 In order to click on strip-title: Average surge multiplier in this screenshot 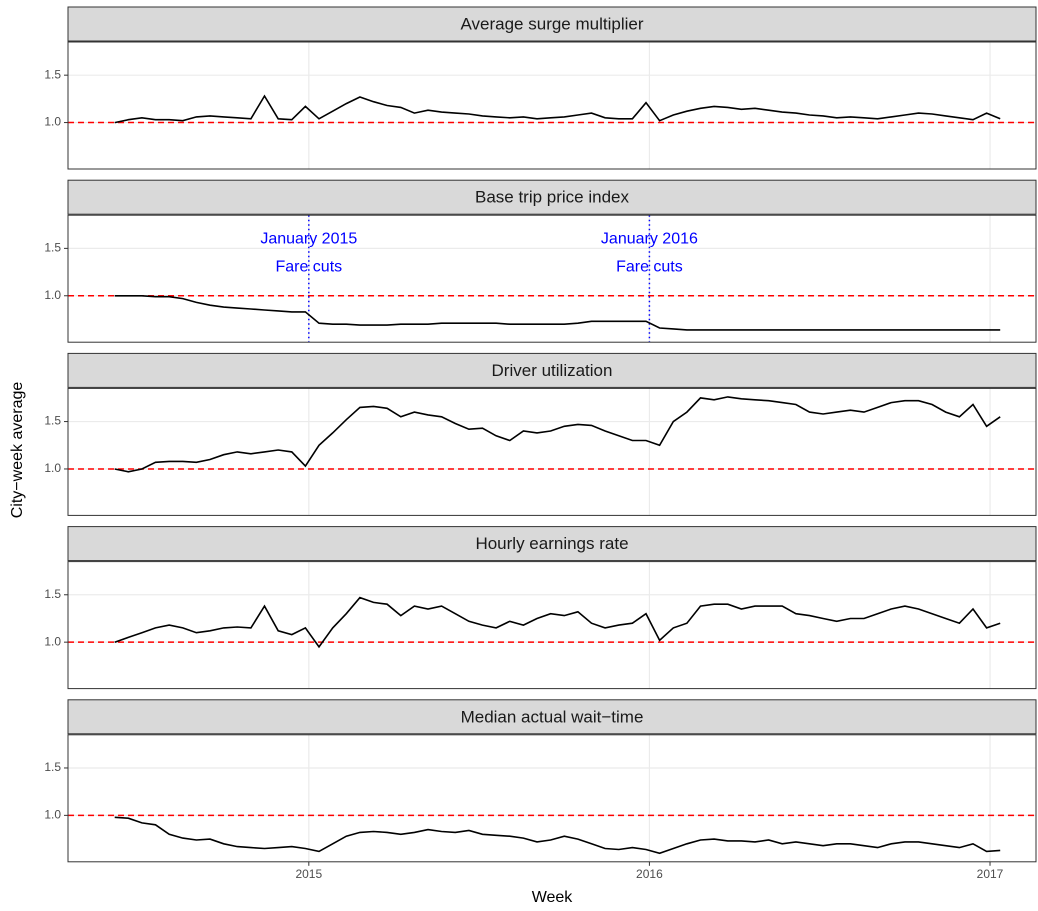, I will do `click(552, 23)`.